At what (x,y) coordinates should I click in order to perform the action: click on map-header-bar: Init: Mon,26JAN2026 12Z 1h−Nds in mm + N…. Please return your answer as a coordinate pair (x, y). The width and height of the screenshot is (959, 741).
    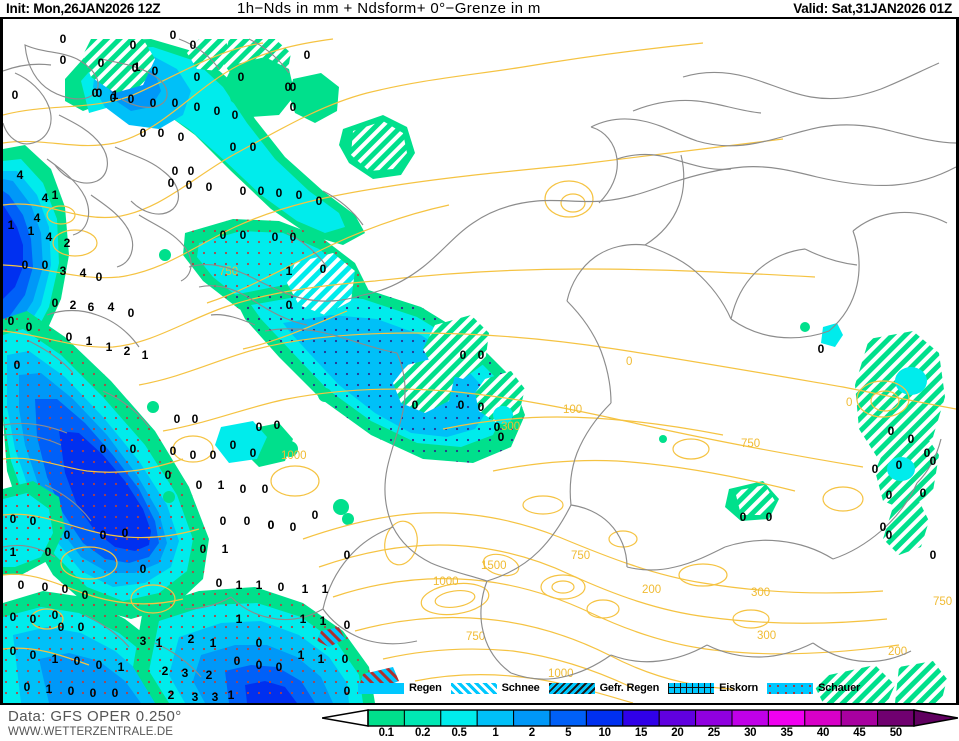
    Looking at the image, I should click on (479, 9).